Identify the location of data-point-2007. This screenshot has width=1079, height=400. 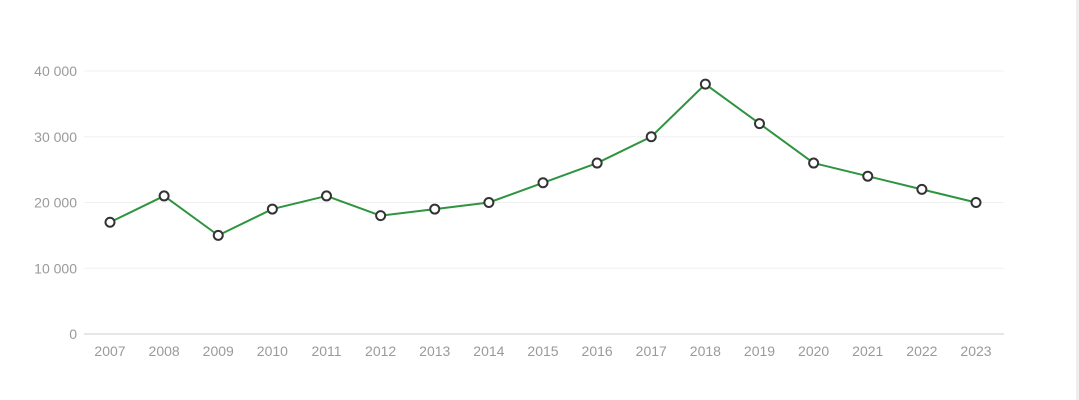
(110, 222).